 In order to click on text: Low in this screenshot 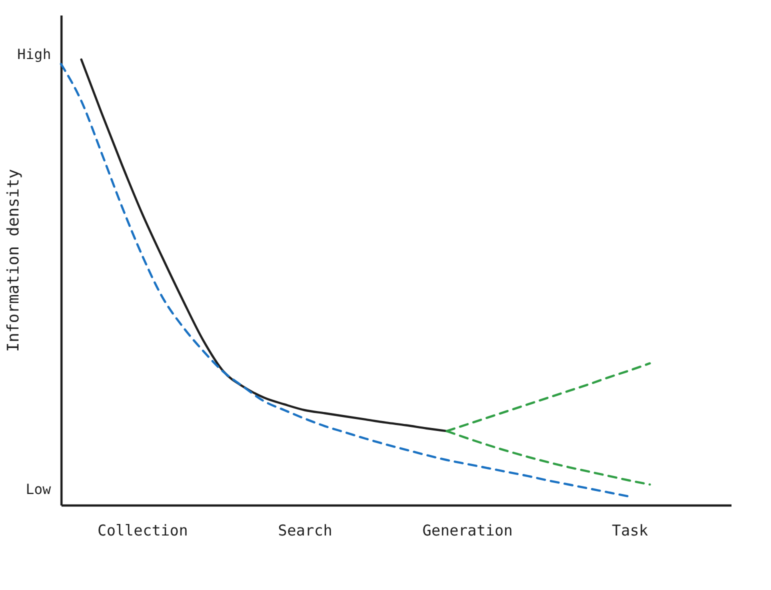, I will do `click(39, 490)`.